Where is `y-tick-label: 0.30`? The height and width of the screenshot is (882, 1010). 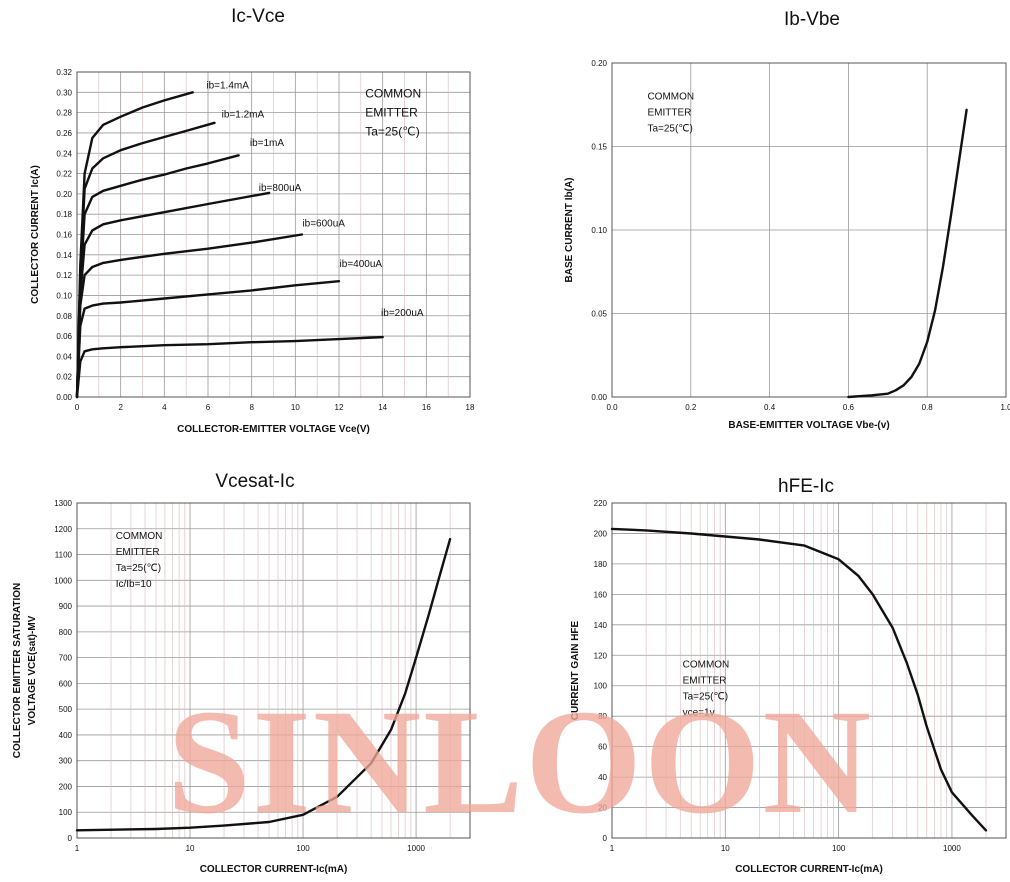
y-tick-label: 0.30 is located at coordinates (64, 92).